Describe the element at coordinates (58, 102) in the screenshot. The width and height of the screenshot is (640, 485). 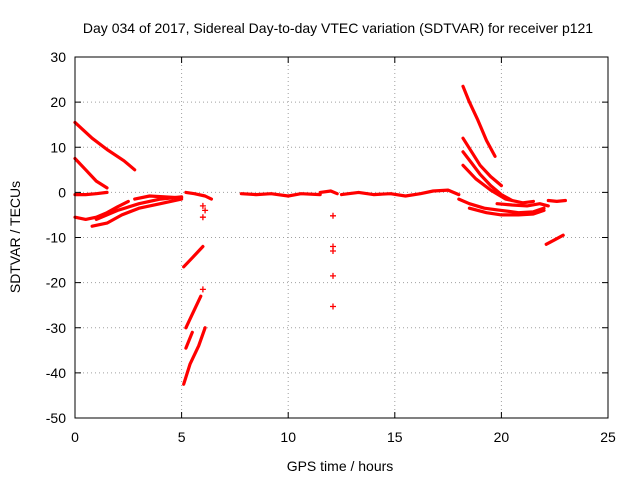
I see `y-tick-label: 20` at that location.